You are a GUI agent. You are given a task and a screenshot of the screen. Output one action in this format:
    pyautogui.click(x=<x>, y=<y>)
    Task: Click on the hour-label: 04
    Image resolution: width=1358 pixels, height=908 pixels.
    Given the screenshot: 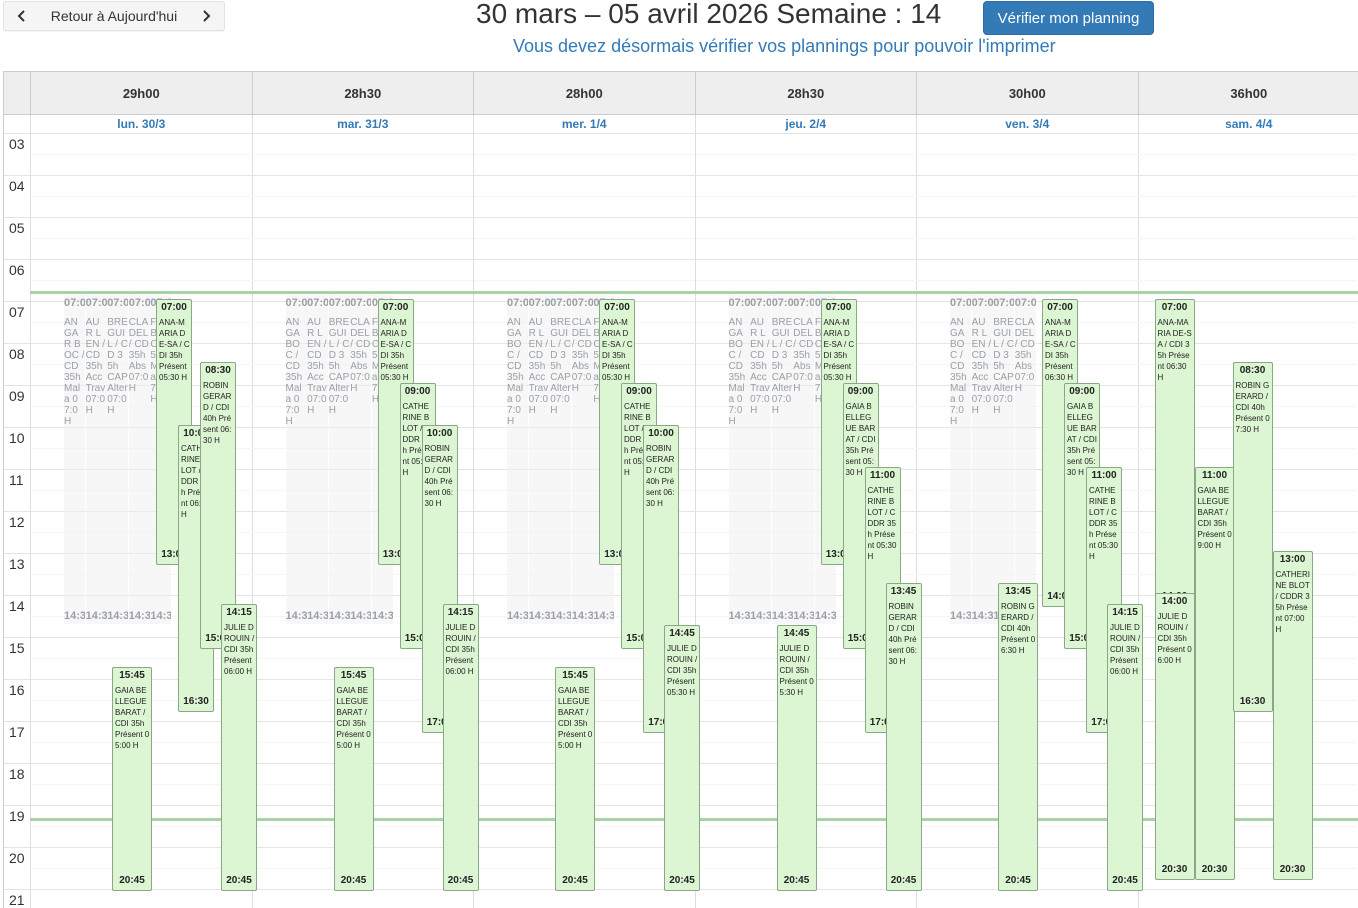 What is the action you would take?
    pyautogui.click(x=17, y=186)
    